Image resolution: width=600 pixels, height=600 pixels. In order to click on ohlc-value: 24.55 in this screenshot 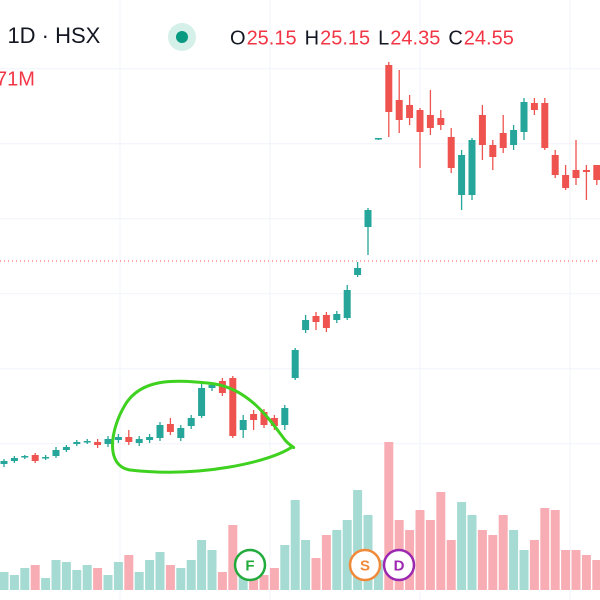, I will do `click(489, 38)`.